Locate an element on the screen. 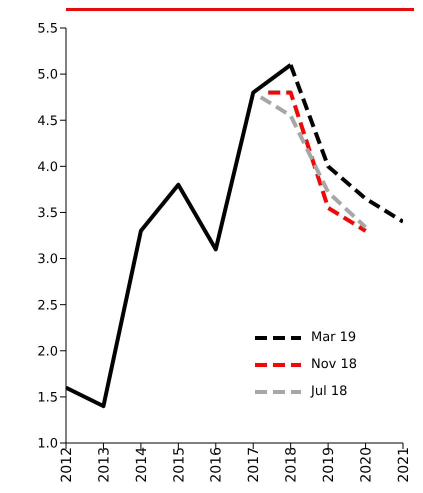  y-tick-label: 2.5 is located at coordinates (47, 306).